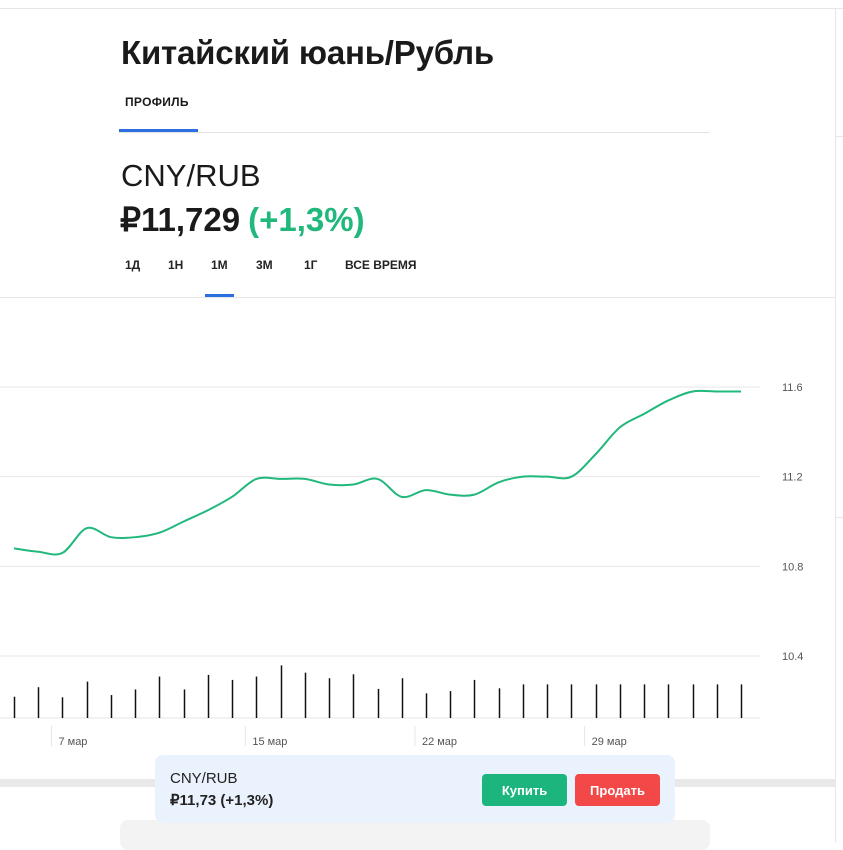 The image size is (843, 850). I want to click on price-change: (+1,3%), so click(306, 219).